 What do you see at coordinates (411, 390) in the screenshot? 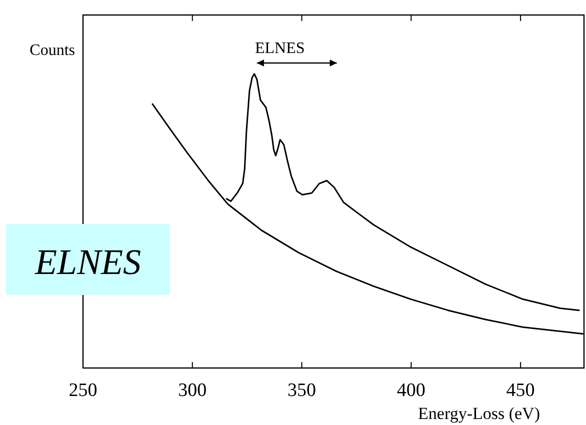
I see `x-tick-label: 400` at bounding box center [411, 390].